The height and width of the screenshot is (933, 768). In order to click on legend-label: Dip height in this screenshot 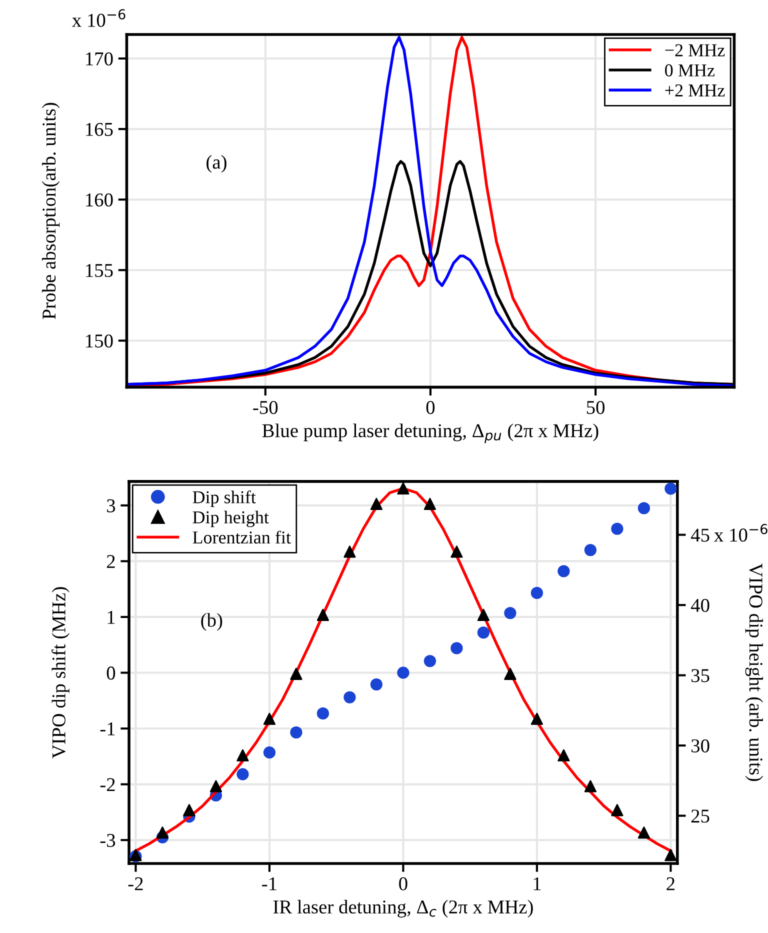, I will do `click(230, 519)`.